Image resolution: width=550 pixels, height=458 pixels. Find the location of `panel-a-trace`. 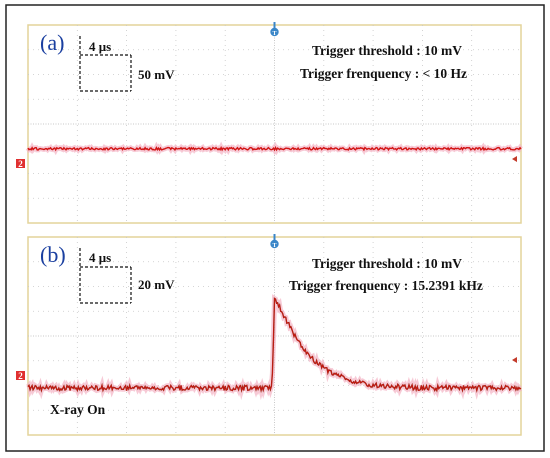

panel-a-trace is located at coordinates (274, 148).